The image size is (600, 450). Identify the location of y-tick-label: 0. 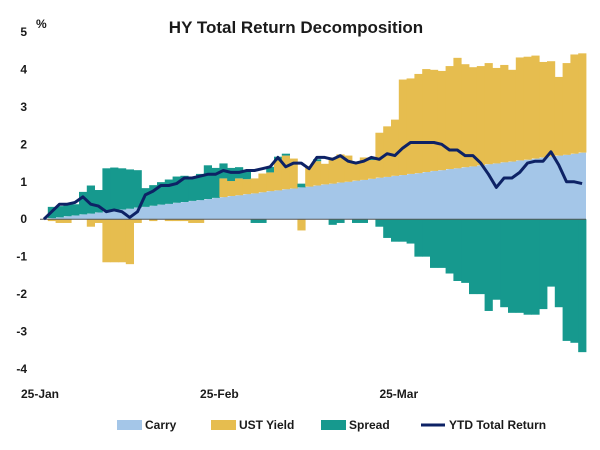
(23, 219).